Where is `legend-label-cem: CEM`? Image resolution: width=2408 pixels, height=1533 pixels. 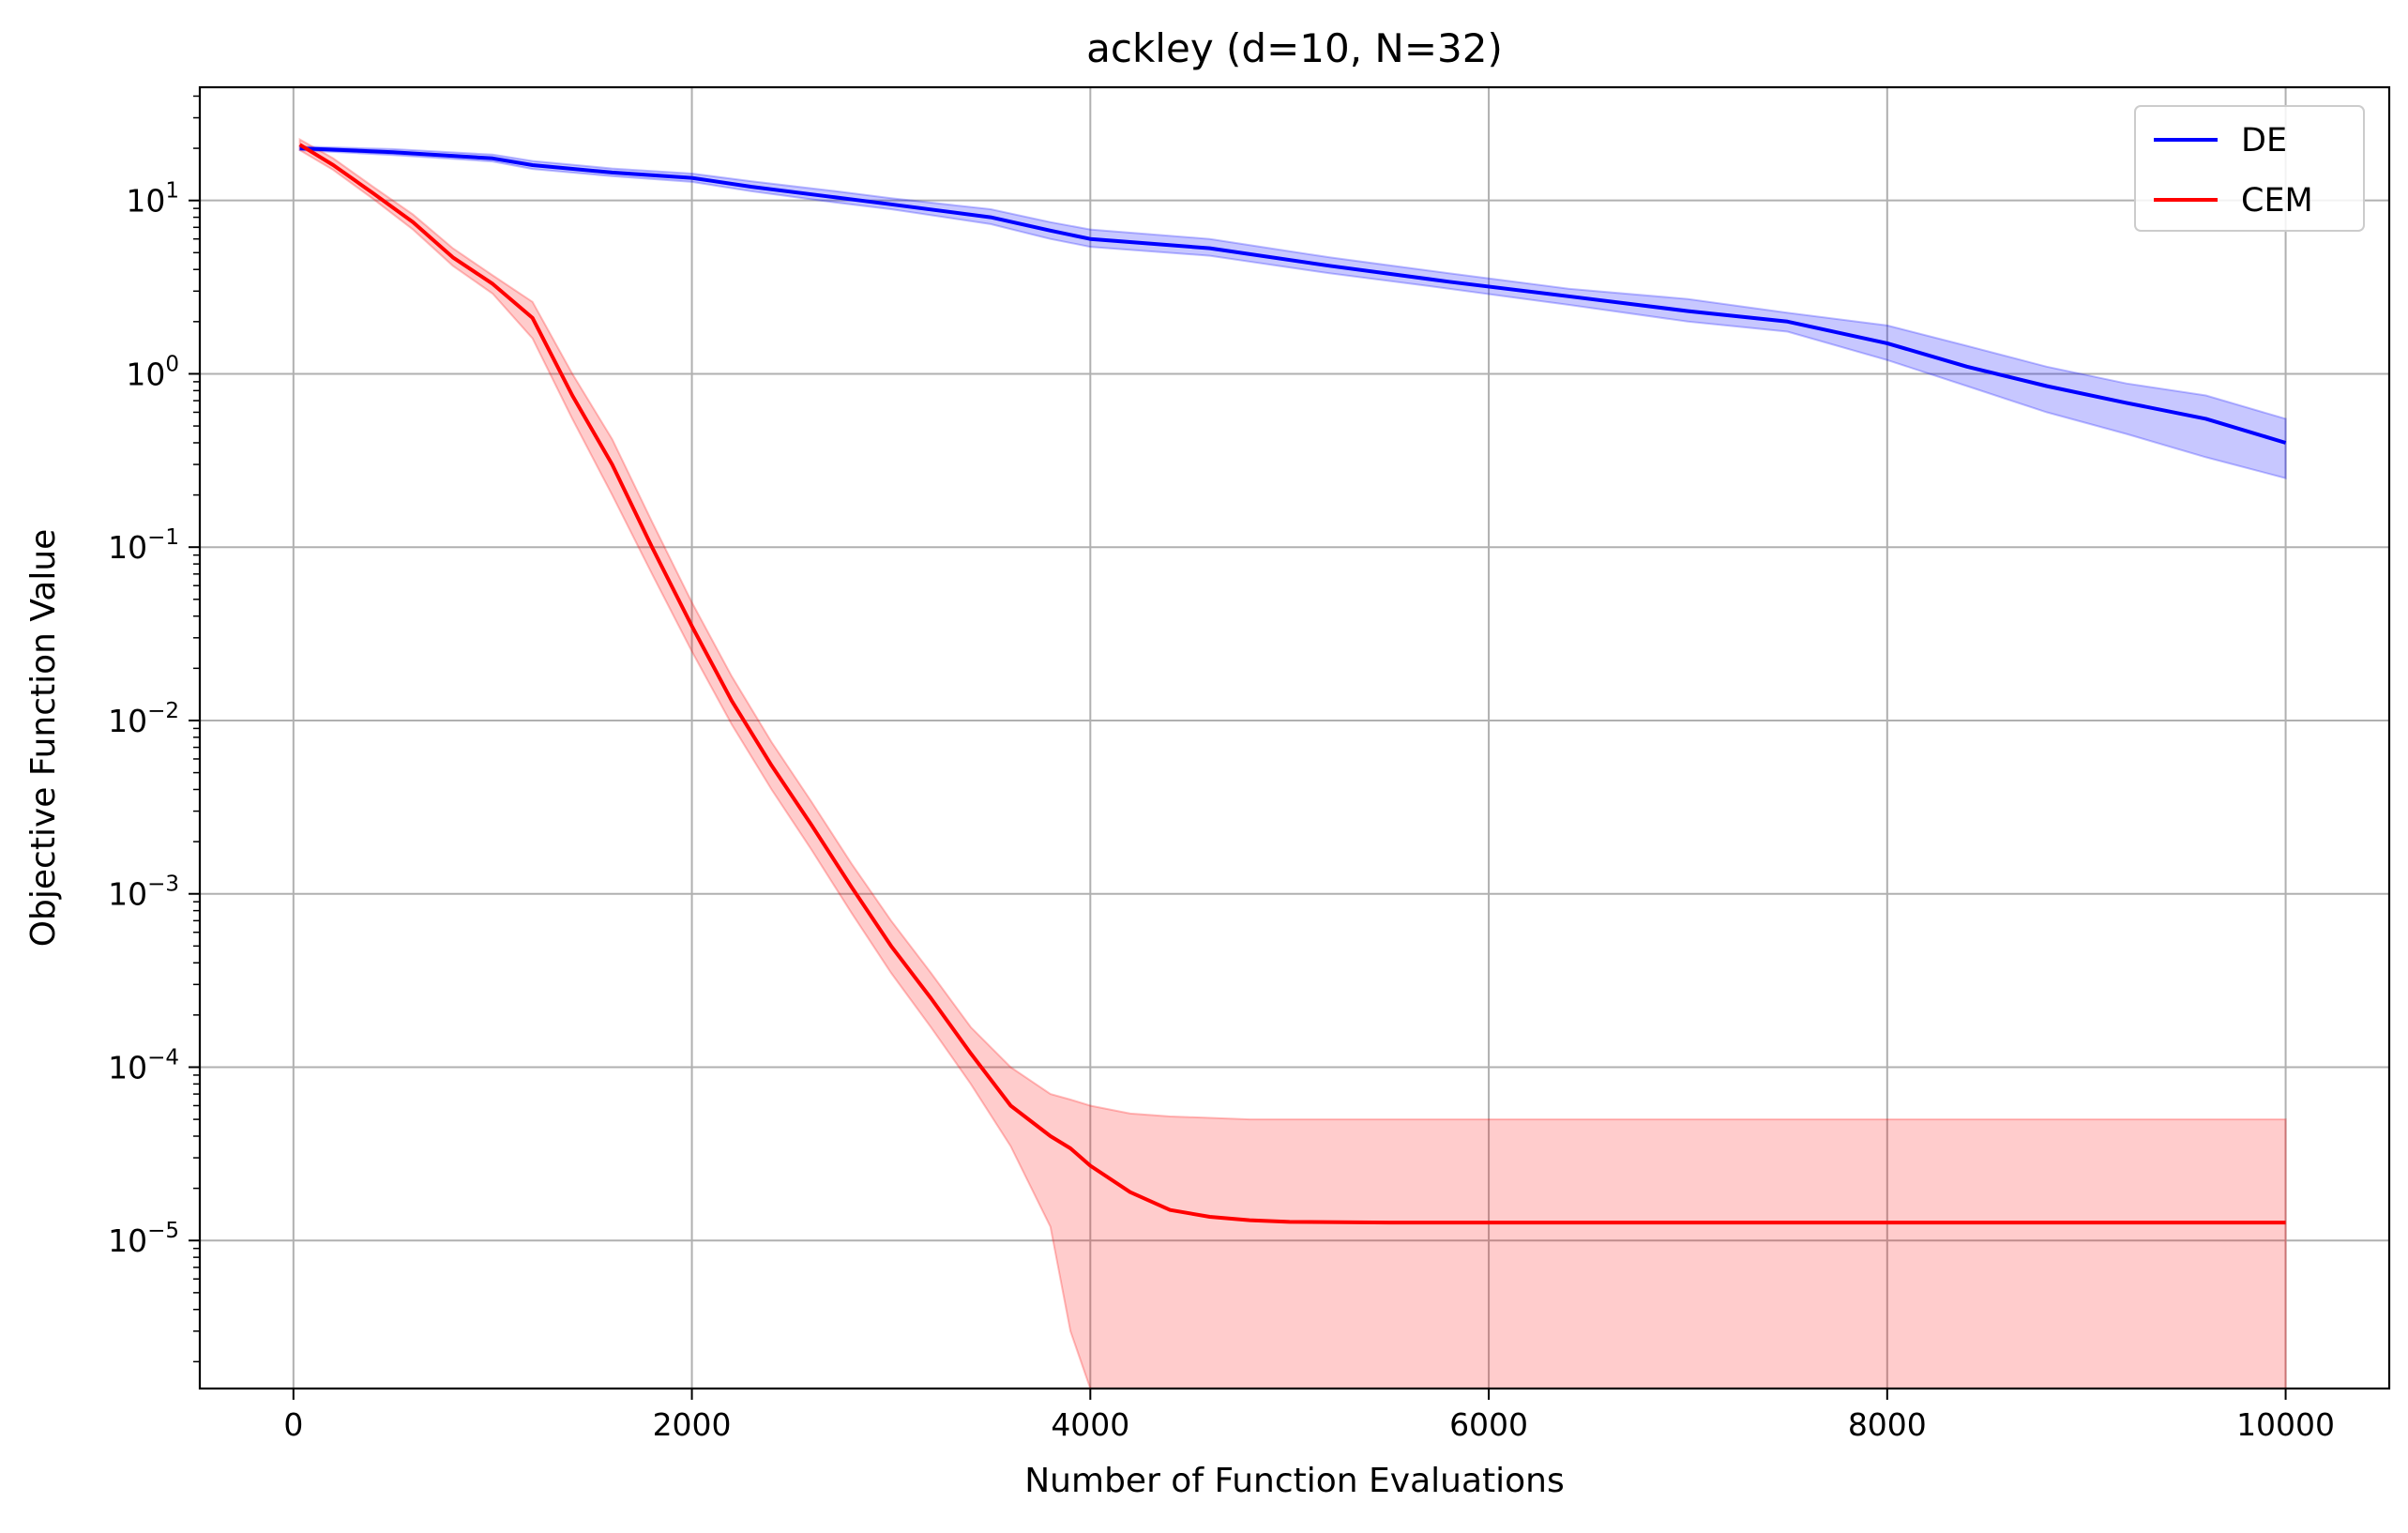 legend-label-cem: CEM is located at coordinates (2277, 201).